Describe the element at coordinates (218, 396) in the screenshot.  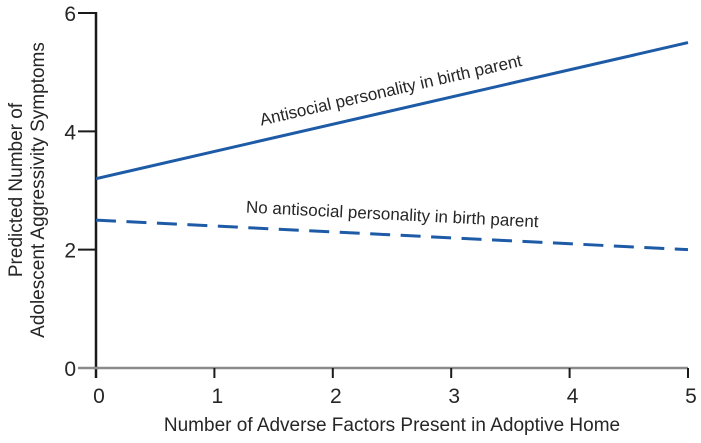
I see `x-tick-label: 1` at that location.